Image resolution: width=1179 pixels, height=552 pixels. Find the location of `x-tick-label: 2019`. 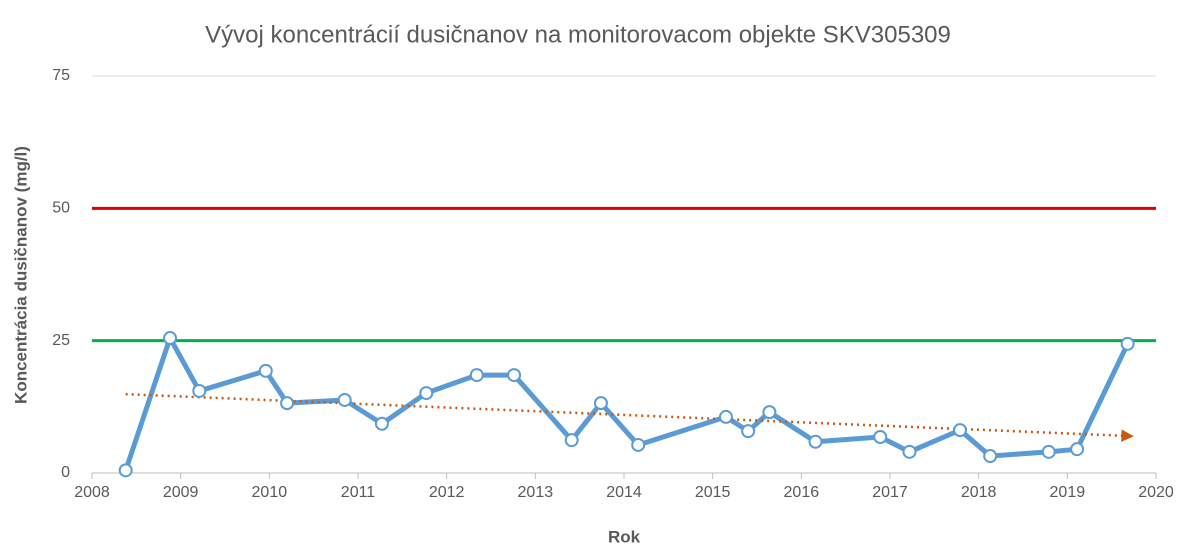

x-tick-label: 2019 is located at coordinates (1068, 492).